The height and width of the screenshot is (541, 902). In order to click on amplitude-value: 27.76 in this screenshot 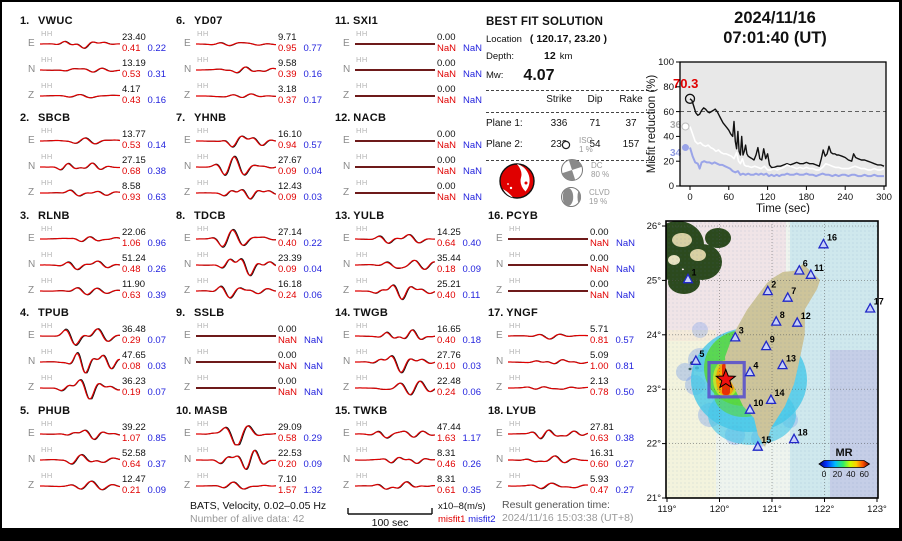, I will do `click(449, 355)`.